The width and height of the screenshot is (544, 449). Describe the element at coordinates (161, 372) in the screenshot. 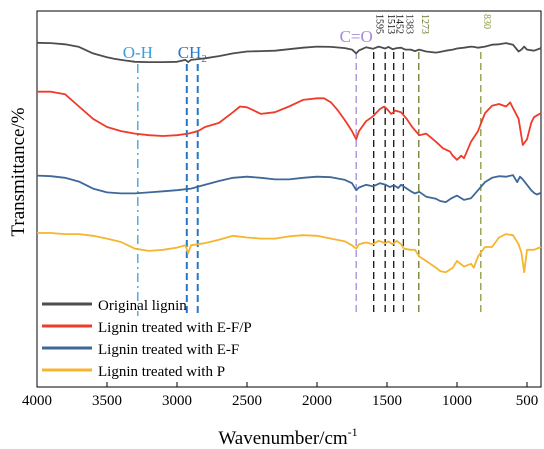

I see `legend-label-p: Lignin treated with P` at that location.